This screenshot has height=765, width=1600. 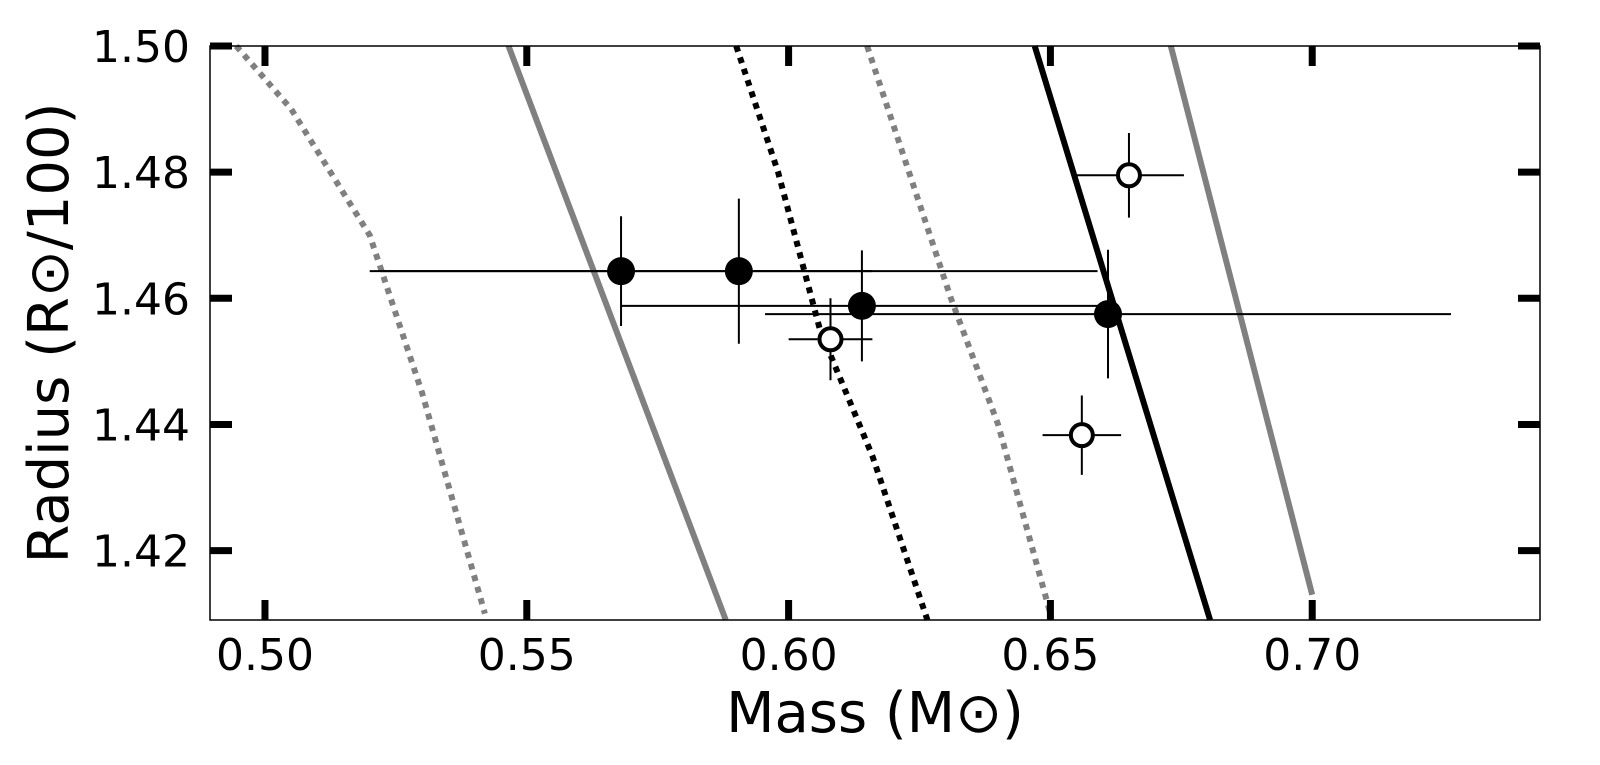 What do you see at coordinates (141, 299) in the screenshot?
I see `y-tick-label-1.46: 1.46` at bounding box center [141, 299].